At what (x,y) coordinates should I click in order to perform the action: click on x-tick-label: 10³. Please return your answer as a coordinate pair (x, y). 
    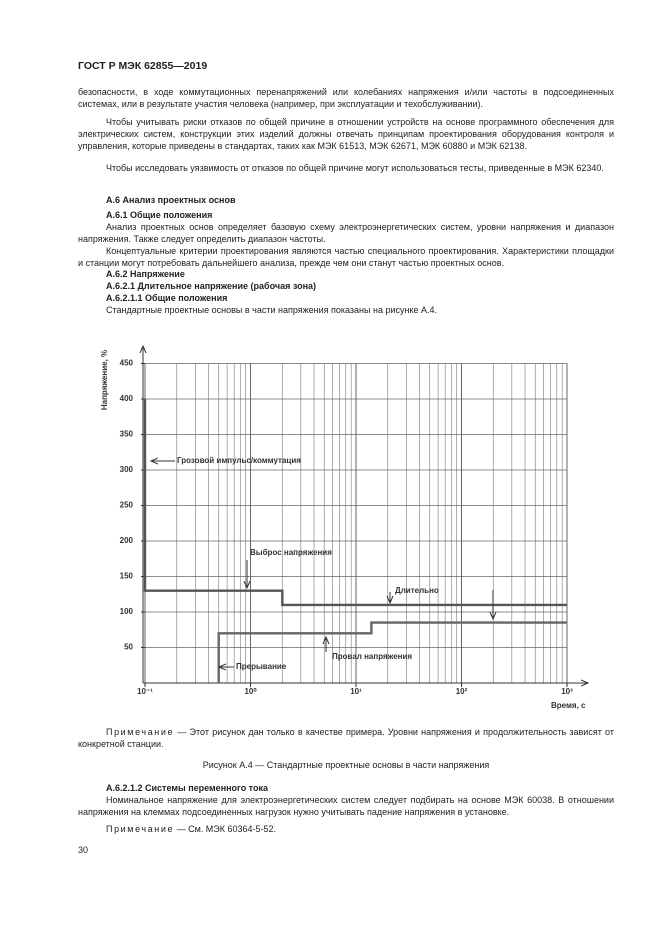
    Looking at the image, I should click on (567, 691).